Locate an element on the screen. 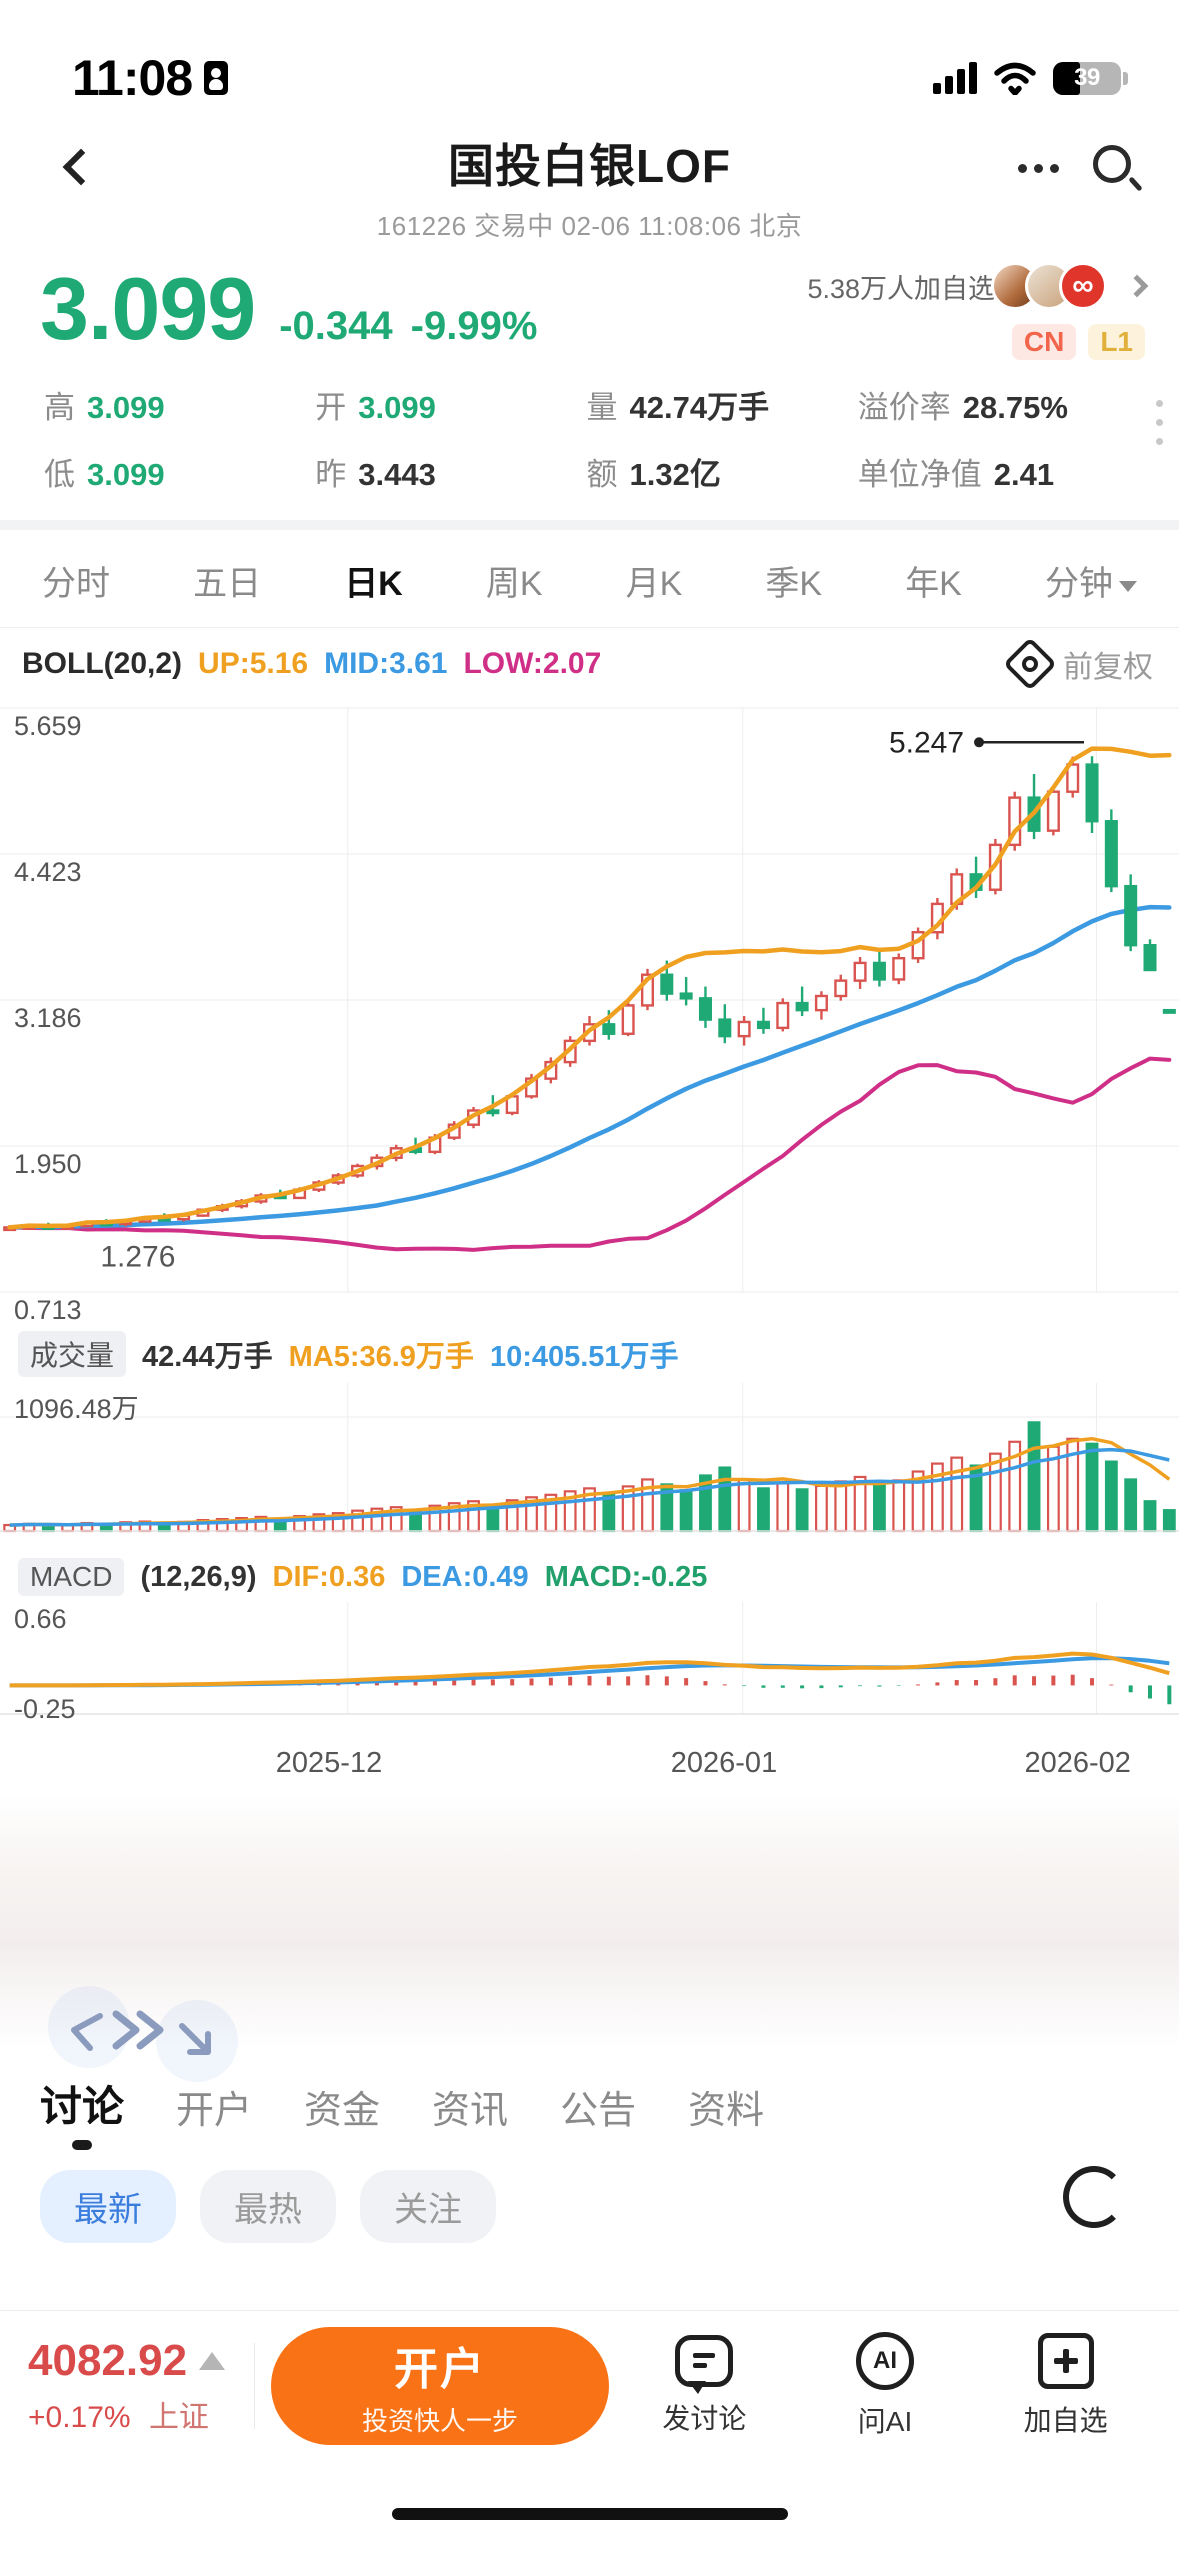 The width and height of the screenshot is (1179, 2556). status-indicators: 39 is located at coordinates (1030, 78).